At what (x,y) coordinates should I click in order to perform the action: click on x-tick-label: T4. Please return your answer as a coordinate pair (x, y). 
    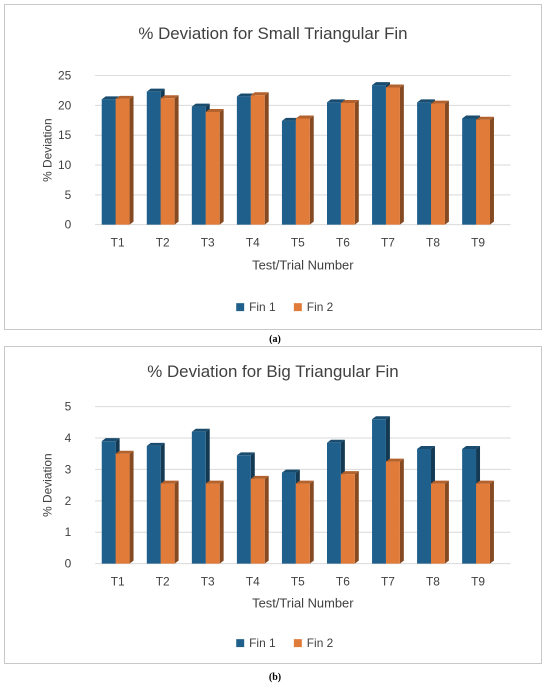
    Looking at the image, I should click on (253, 243).